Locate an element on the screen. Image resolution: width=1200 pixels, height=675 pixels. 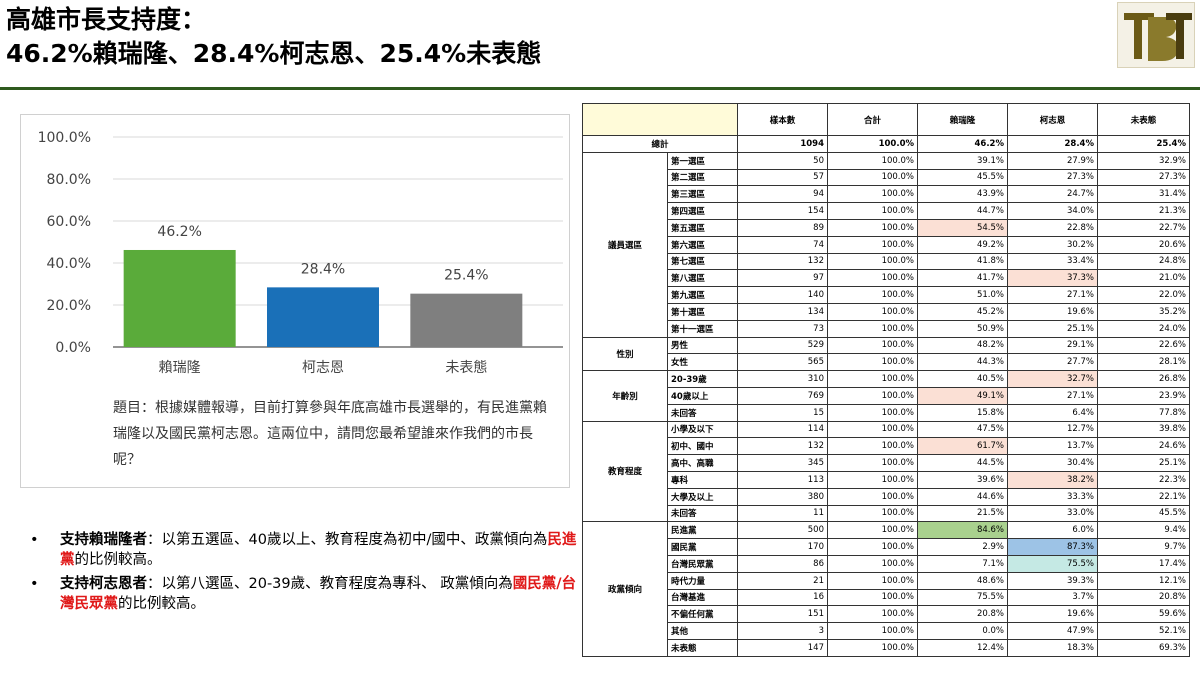
row-label: 民進黨 is located at coordinates (702, 530).